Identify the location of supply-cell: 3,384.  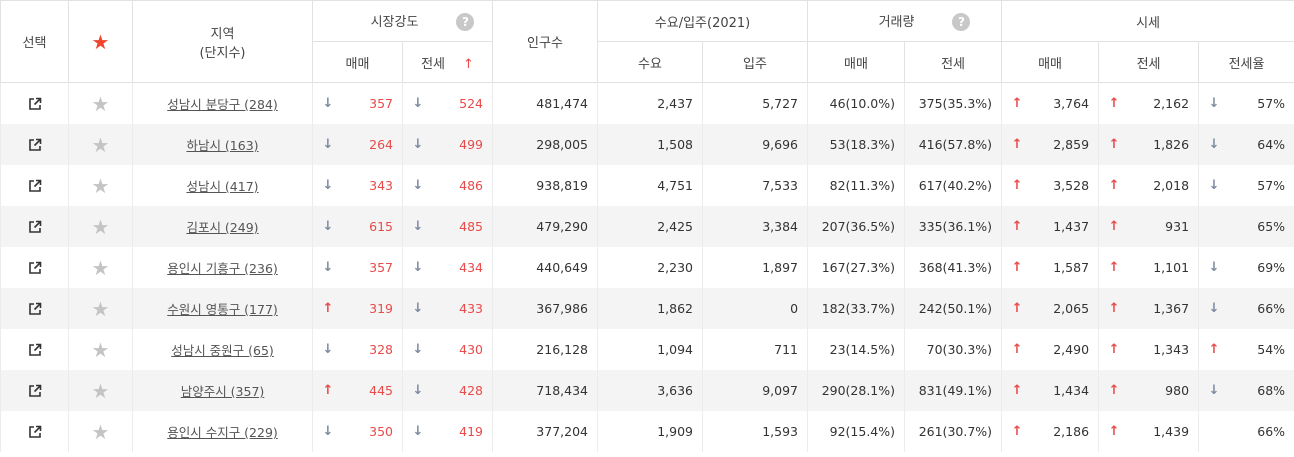
(755, 226).